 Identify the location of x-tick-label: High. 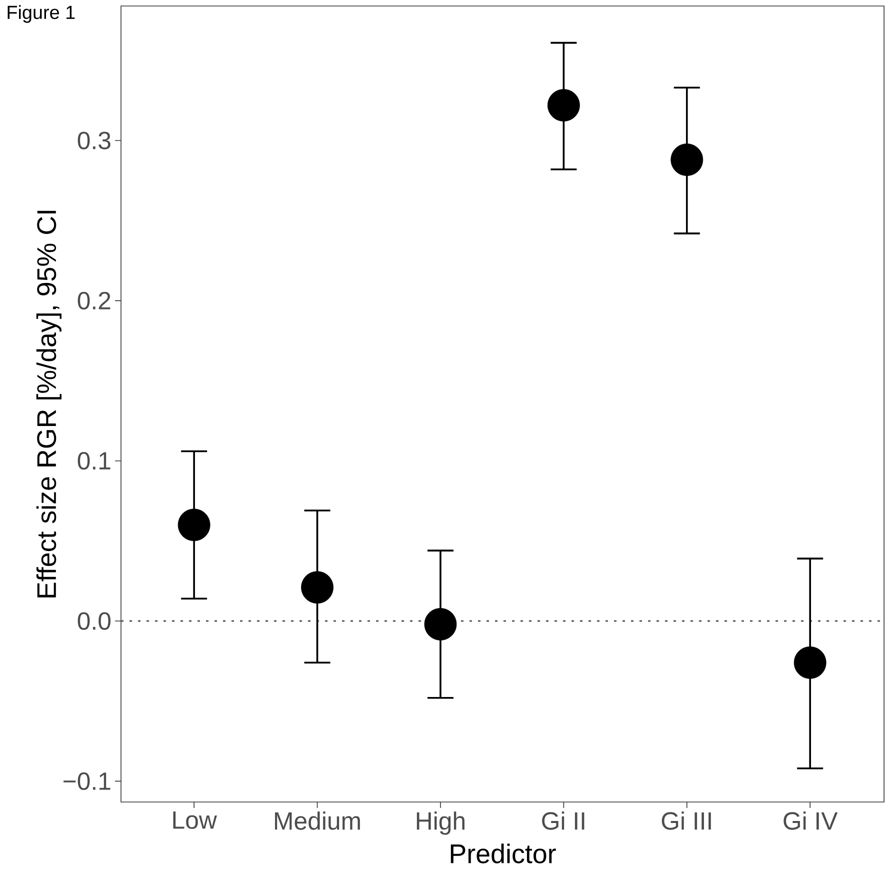
(440, 823).